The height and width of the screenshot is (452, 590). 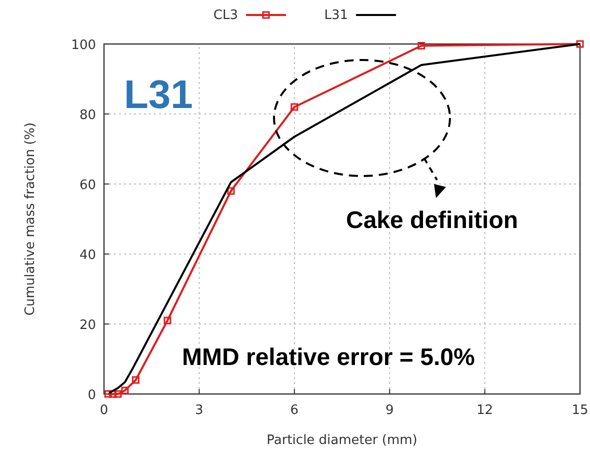 What do you see at coordinates (342, 440) in the screenshot?
I see `x-axis-title: Particle diameter (mm)` at bounding box center [342, 440].